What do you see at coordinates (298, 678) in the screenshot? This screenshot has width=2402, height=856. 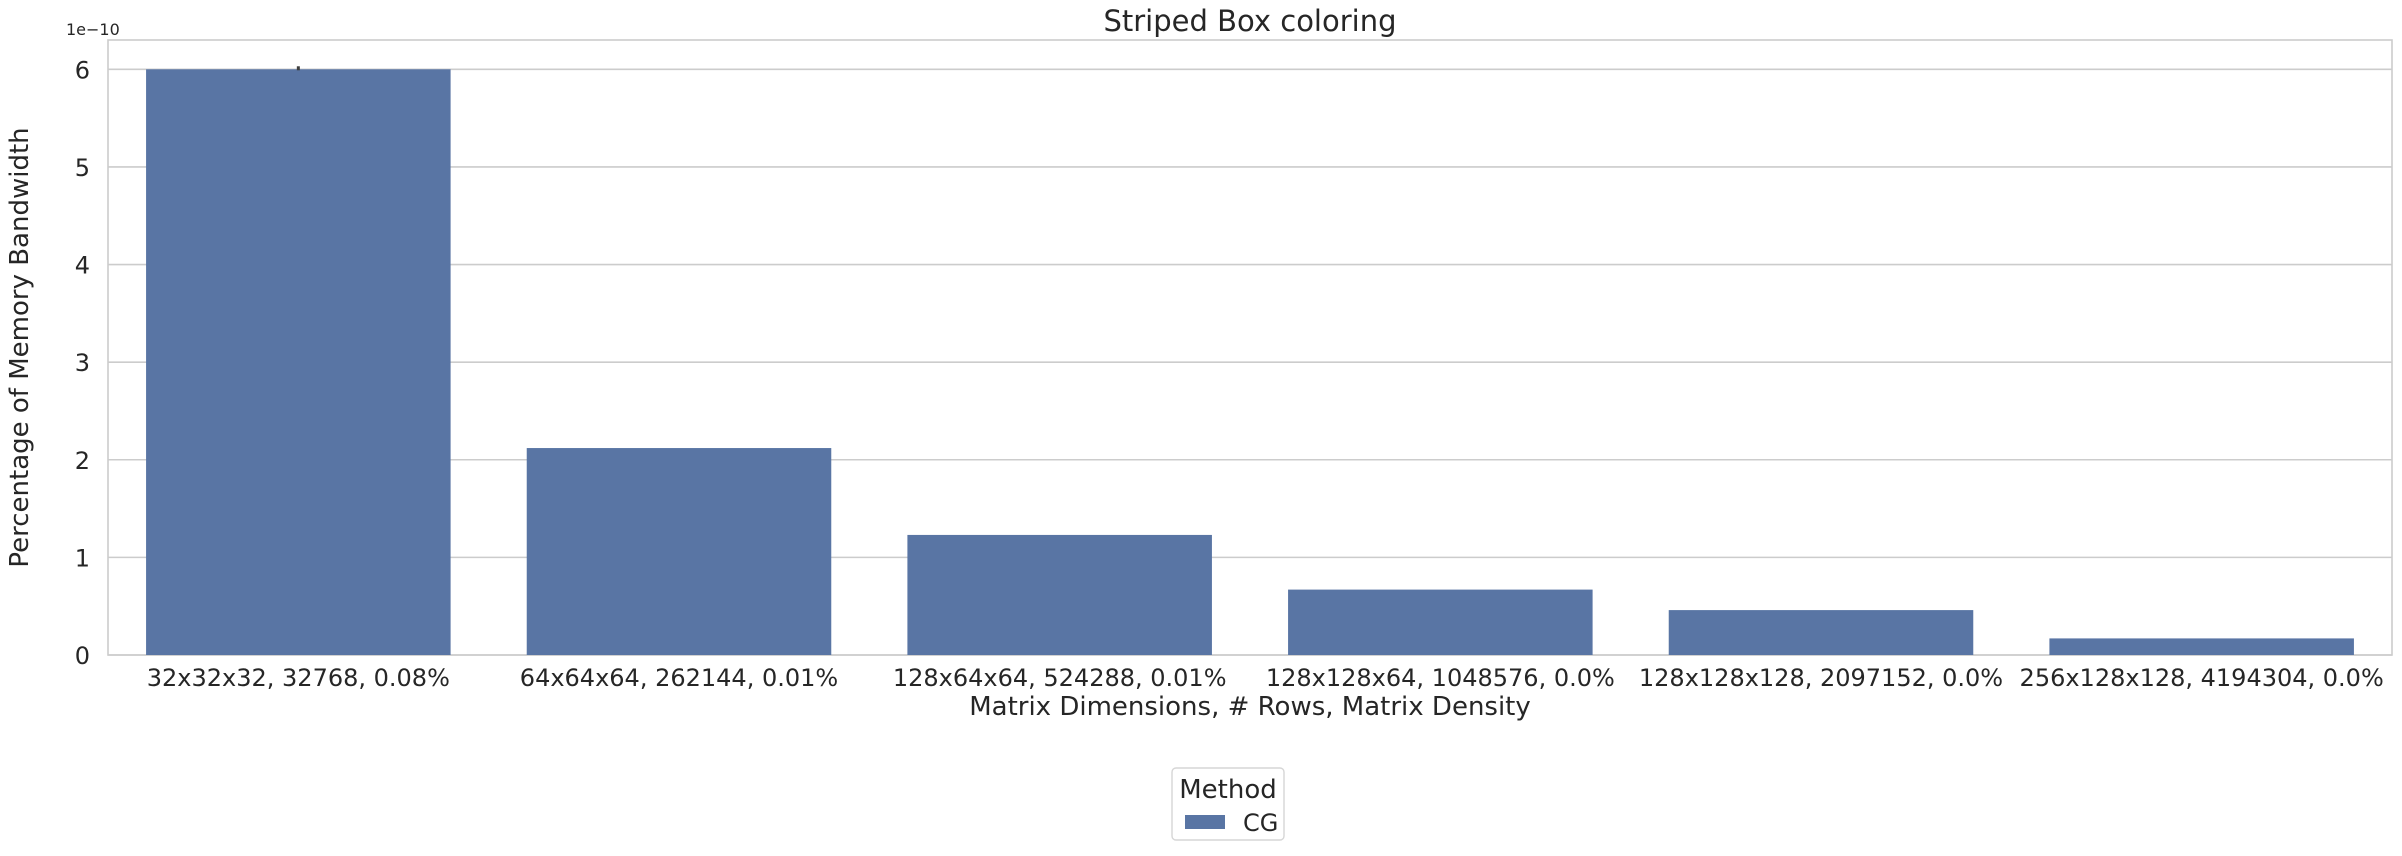 I see `x-tick-label: 32x32x32, 32768, 0.08%` at bounding box center [298, 678].